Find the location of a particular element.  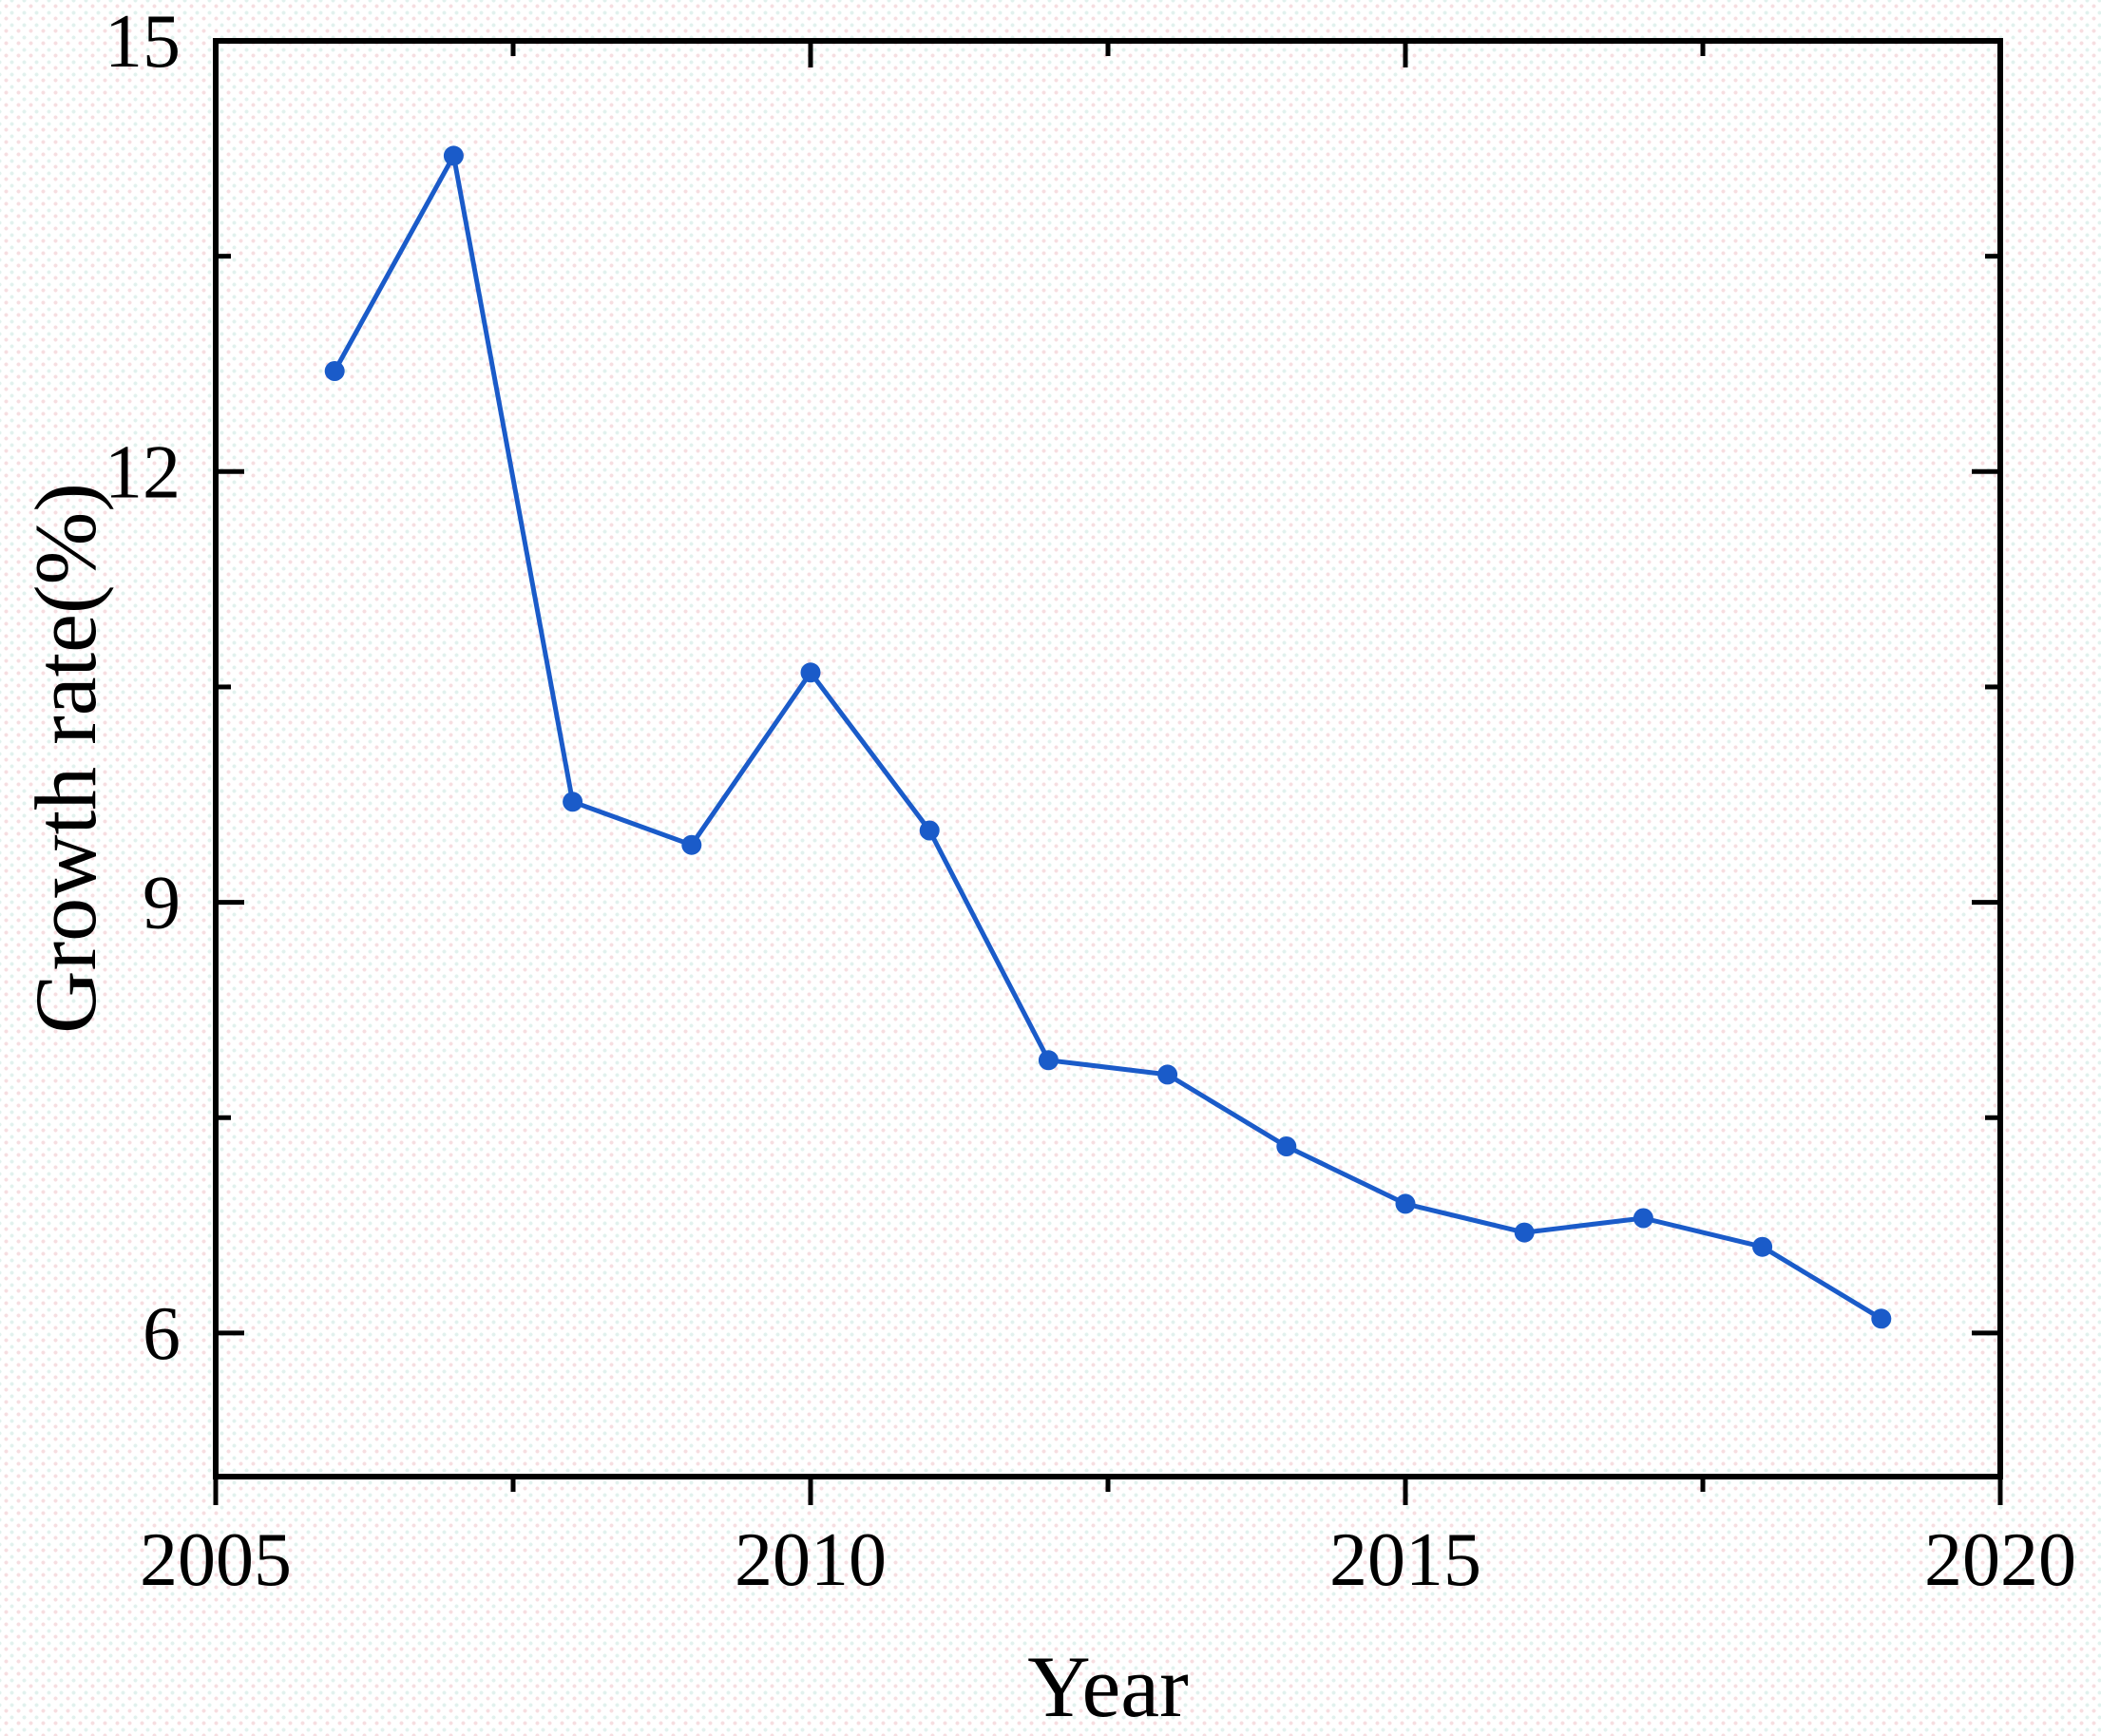

x-tick-label: 2015 is located at coordinates (1405, 1560).